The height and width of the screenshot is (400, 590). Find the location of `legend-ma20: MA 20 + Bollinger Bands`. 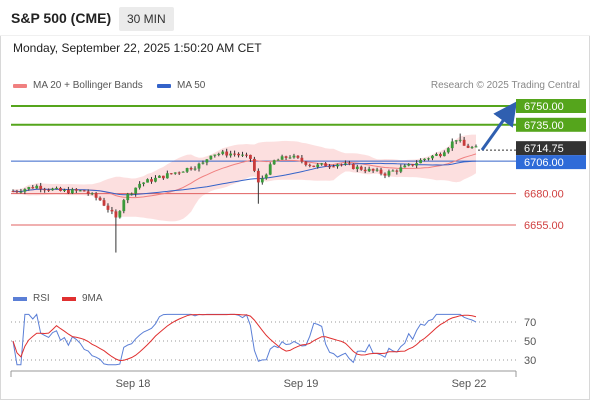

legend-ma20: MA 20 + Bollinger Bands is located at coordinates (78, 85).